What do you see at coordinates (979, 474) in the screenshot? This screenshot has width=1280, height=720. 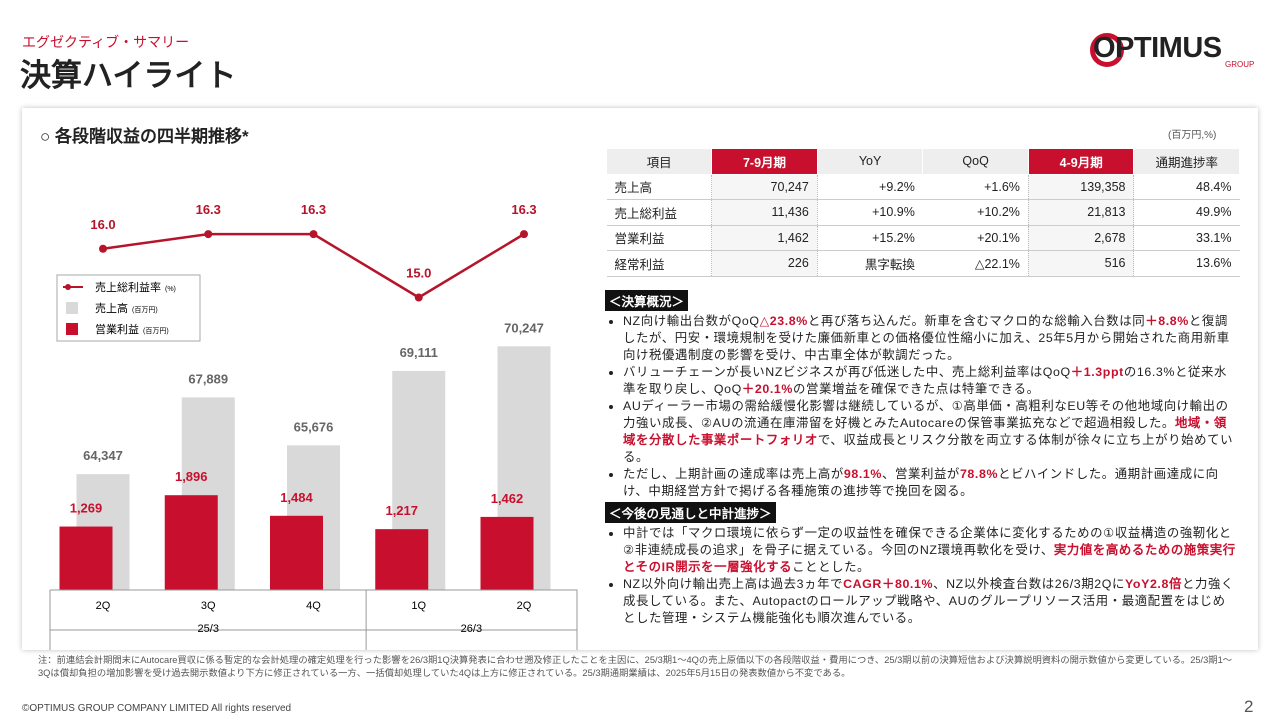 I see `emphasis: 78.8%` at bounding box center [979, 474].